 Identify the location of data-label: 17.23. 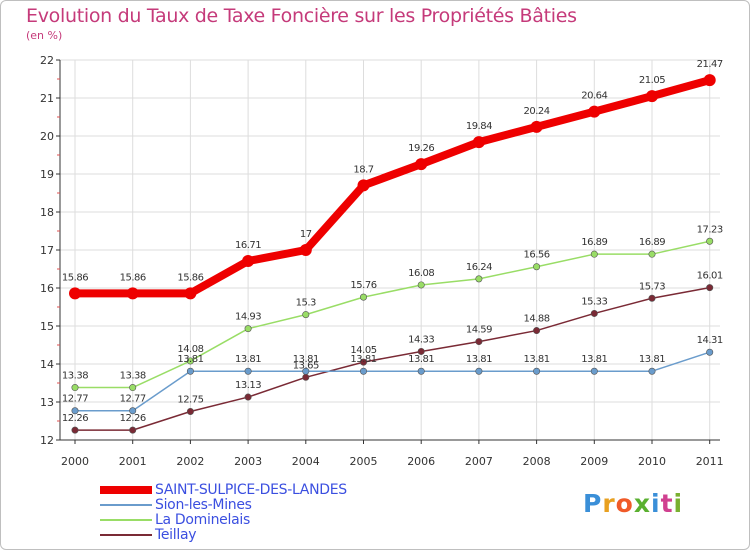
(710, 229).